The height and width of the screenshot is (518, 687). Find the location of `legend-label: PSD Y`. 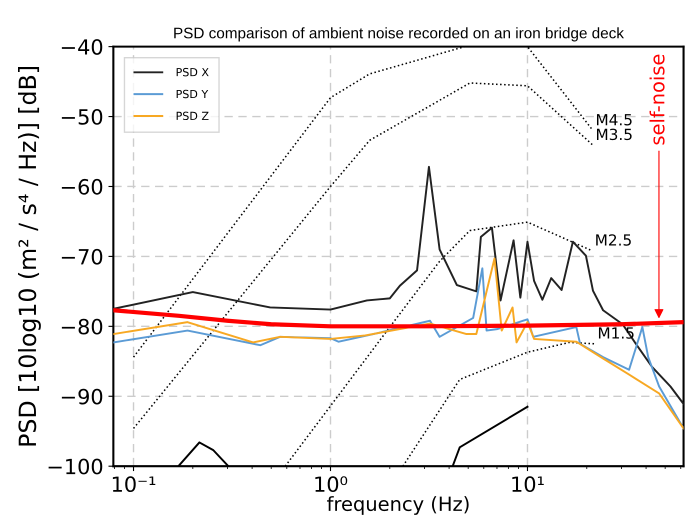

legend-label: PSD Y is located at coordinates (192, 94).